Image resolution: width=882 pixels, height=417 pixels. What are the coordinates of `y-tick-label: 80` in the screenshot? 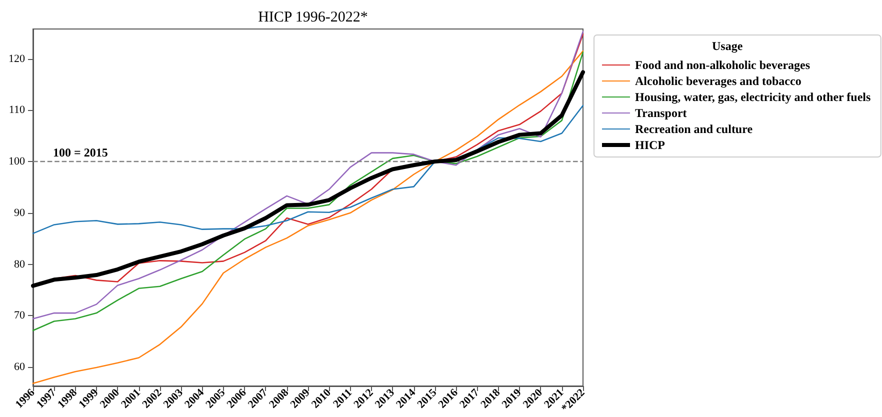 It's located at (20, 264).